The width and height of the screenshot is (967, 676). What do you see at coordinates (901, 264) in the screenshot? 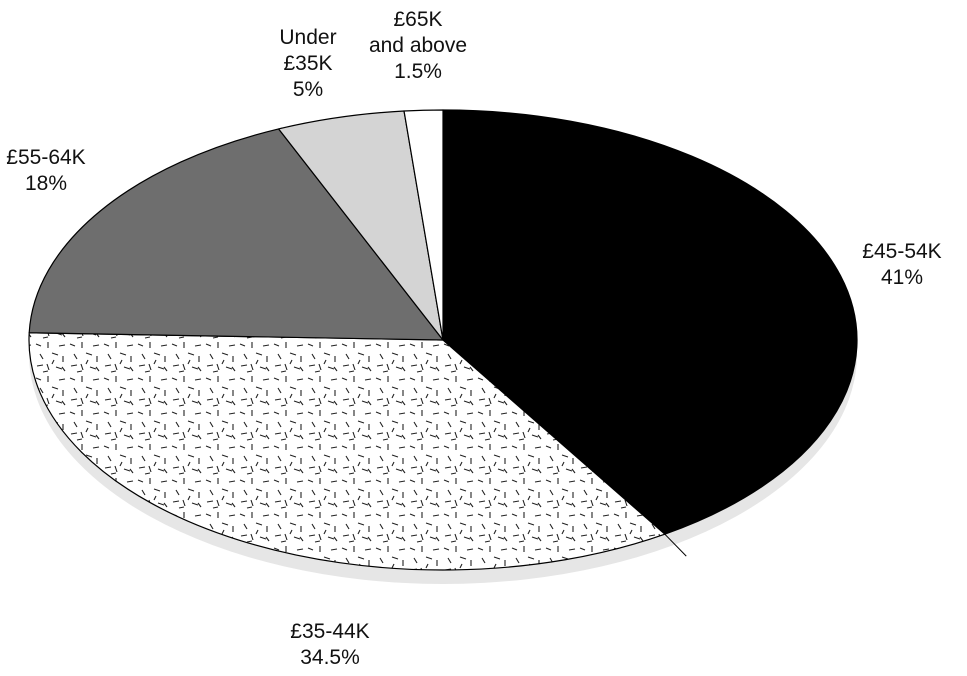
I see `pie-label-45-54k: £45-54K 41%` at bounding box center [901, 264].